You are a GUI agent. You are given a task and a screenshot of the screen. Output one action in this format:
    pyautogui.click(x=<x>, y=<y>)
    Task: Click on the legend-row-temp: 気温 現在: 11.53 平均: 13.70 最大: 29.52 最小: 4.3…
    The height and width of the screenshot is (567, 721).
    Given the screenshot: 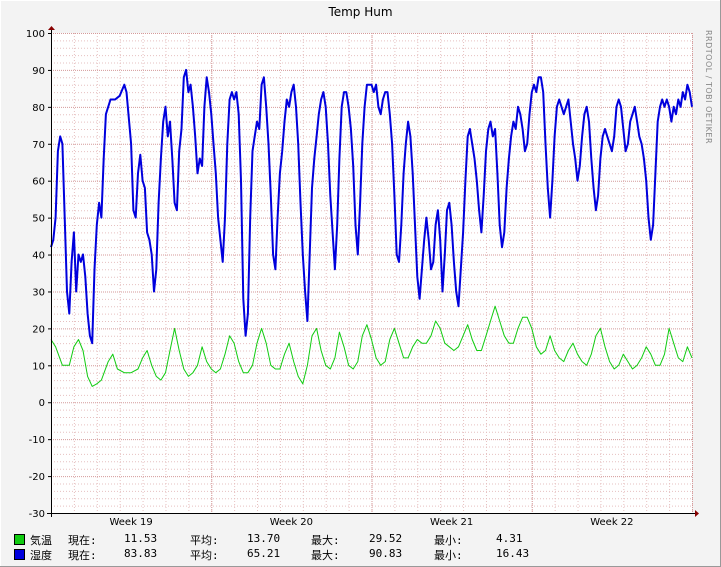 What is the action you would take?
    pyautogui.click(x=294, y=539)
    